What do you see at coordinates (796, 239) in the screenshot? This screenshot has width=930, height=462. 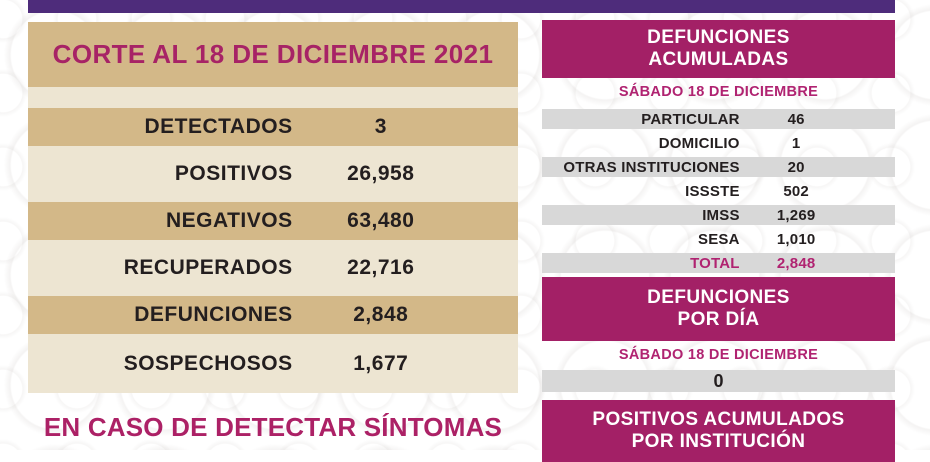 I see `death-value: 1,010` at bounding box center [796, 239].